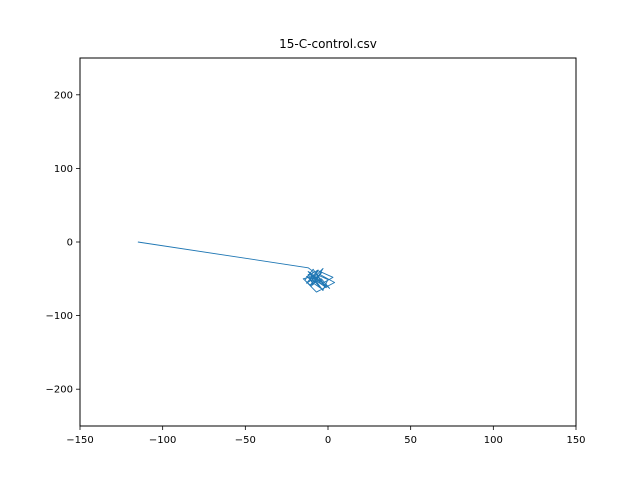 The image size is (640, 485). What do you see at coordinates (493, 440) in the screenshot?
I see `x-tick-label: 100` at bounding box center [493, 440].